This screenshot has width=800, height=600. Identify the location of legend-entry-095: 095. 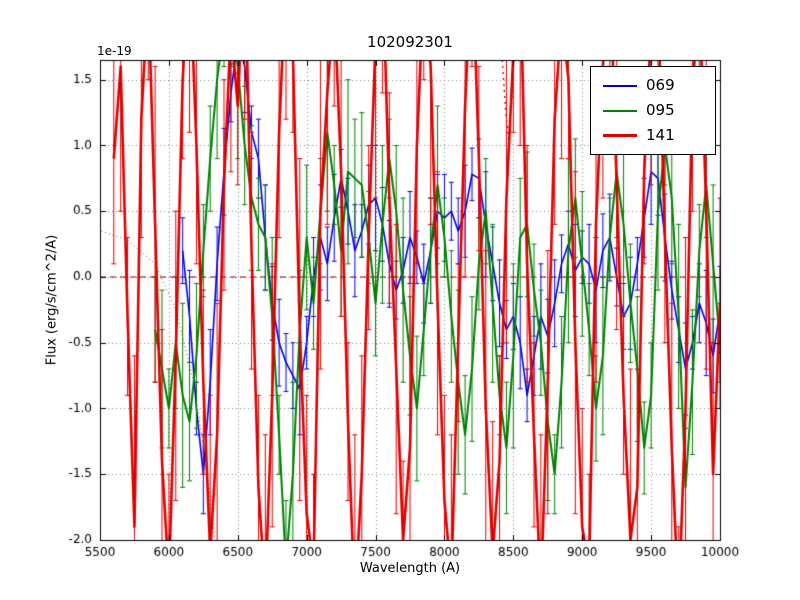
(653, 110).